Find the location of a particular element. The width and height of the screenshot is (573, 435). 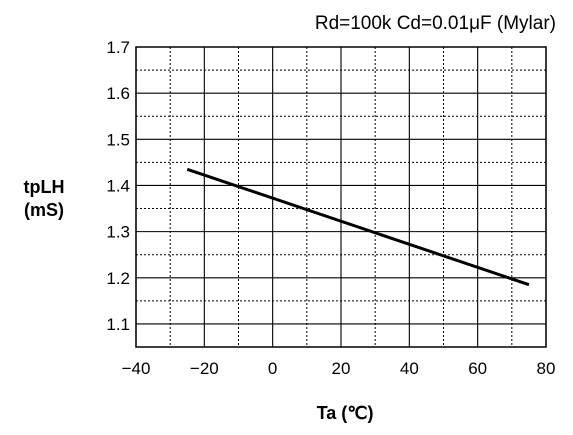

y-tick-label: 1.7 is located at coordinates (118, 47).